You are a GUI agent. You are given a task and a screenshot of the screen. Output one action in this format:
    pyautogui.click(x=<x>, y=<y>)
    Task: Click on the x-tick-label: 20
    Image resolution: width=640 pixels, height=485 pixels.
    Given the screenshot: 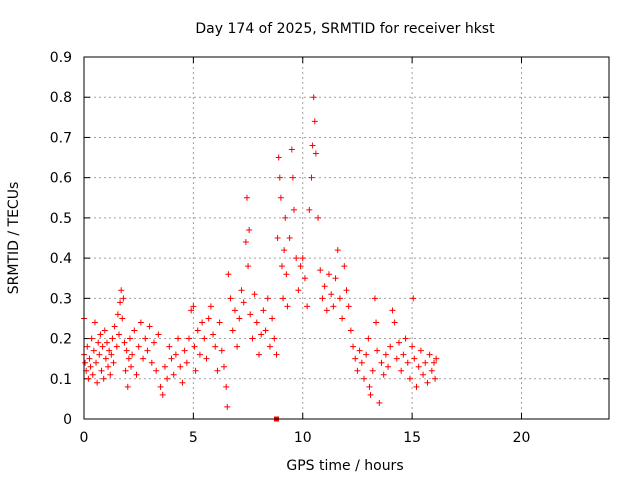 What is the action you would take?
    pyautogui.click(x=522, y=438)
    